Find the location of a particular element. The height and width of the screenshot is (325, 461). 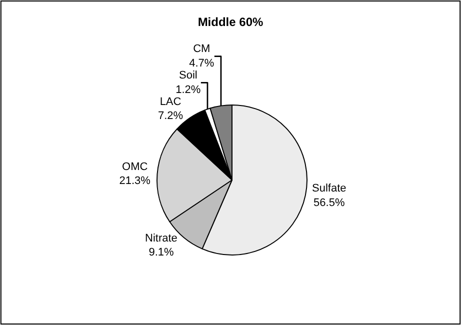

data-label: 56.5% is located at coordinates (329, 202).